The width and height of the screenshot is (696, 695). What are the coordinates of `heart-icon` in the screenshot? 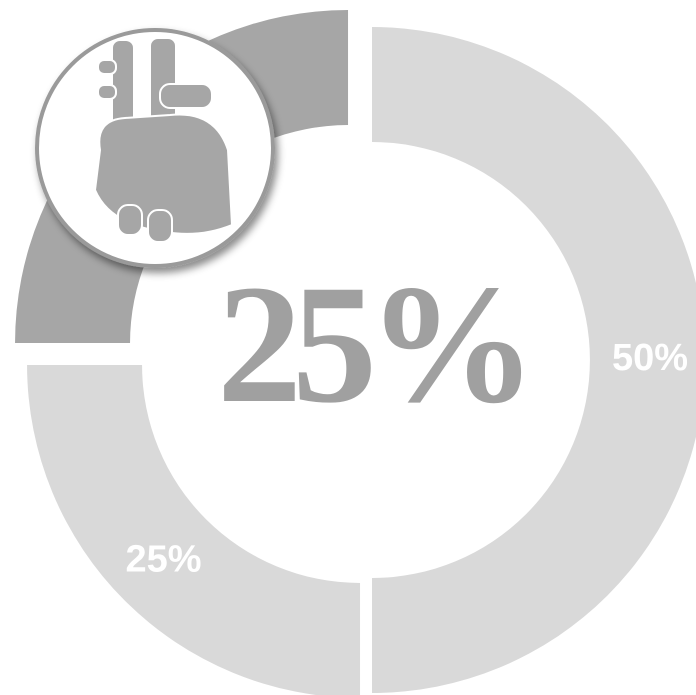 It's located at (155, 148).